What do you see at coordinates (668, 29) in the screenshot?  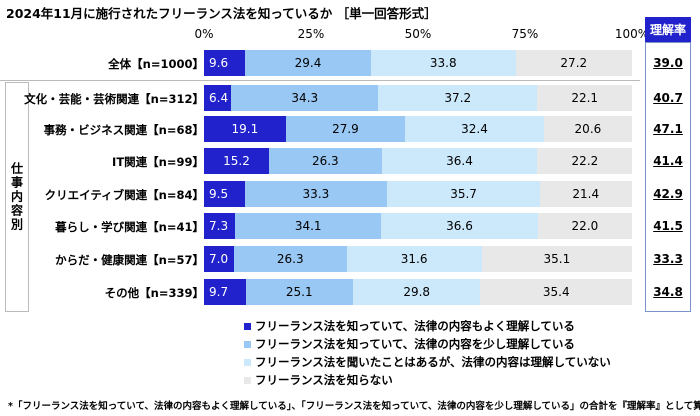 I see `rate-header: 理解率` at bounding box center [668, 29].